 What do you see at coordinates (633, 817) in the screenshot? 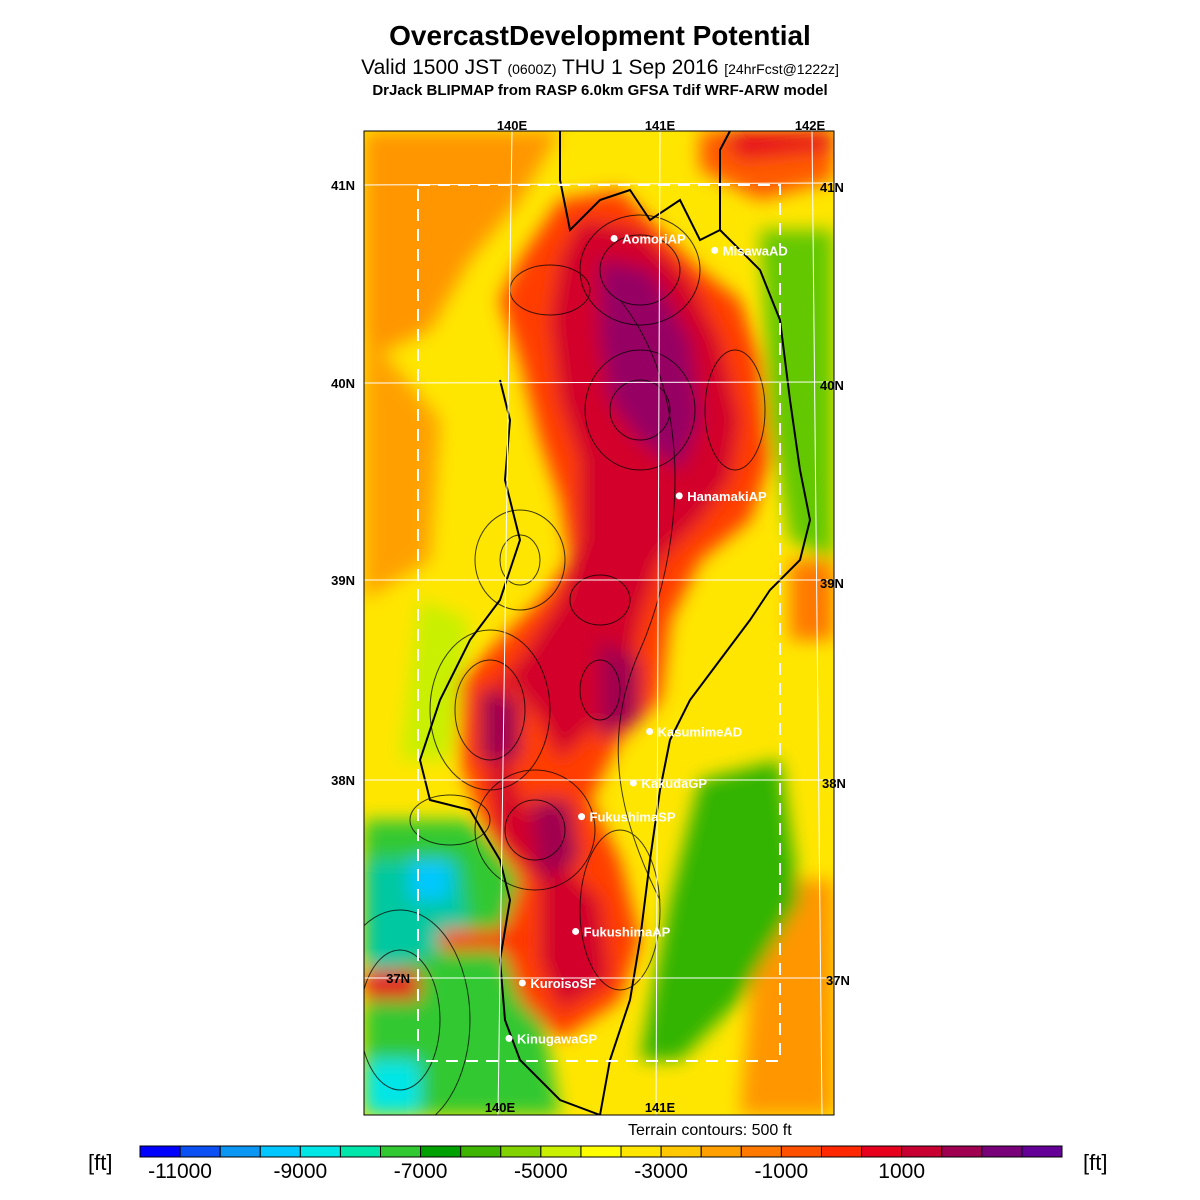
I see `site-label: FukushimaSP` at bounding box center [633, 817].